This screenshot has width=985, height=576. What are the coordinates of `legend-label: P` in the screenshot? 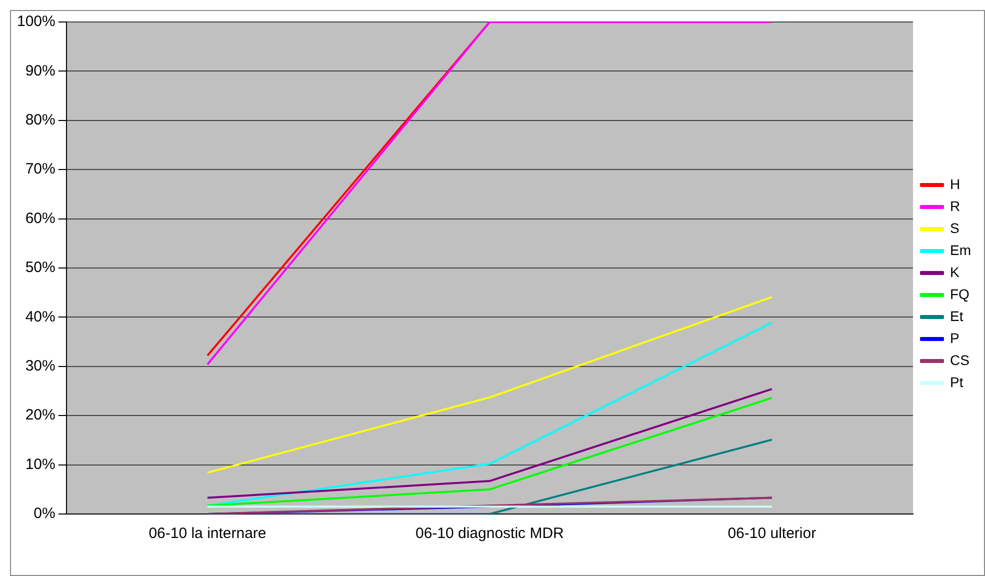 It's located at (955, 338).